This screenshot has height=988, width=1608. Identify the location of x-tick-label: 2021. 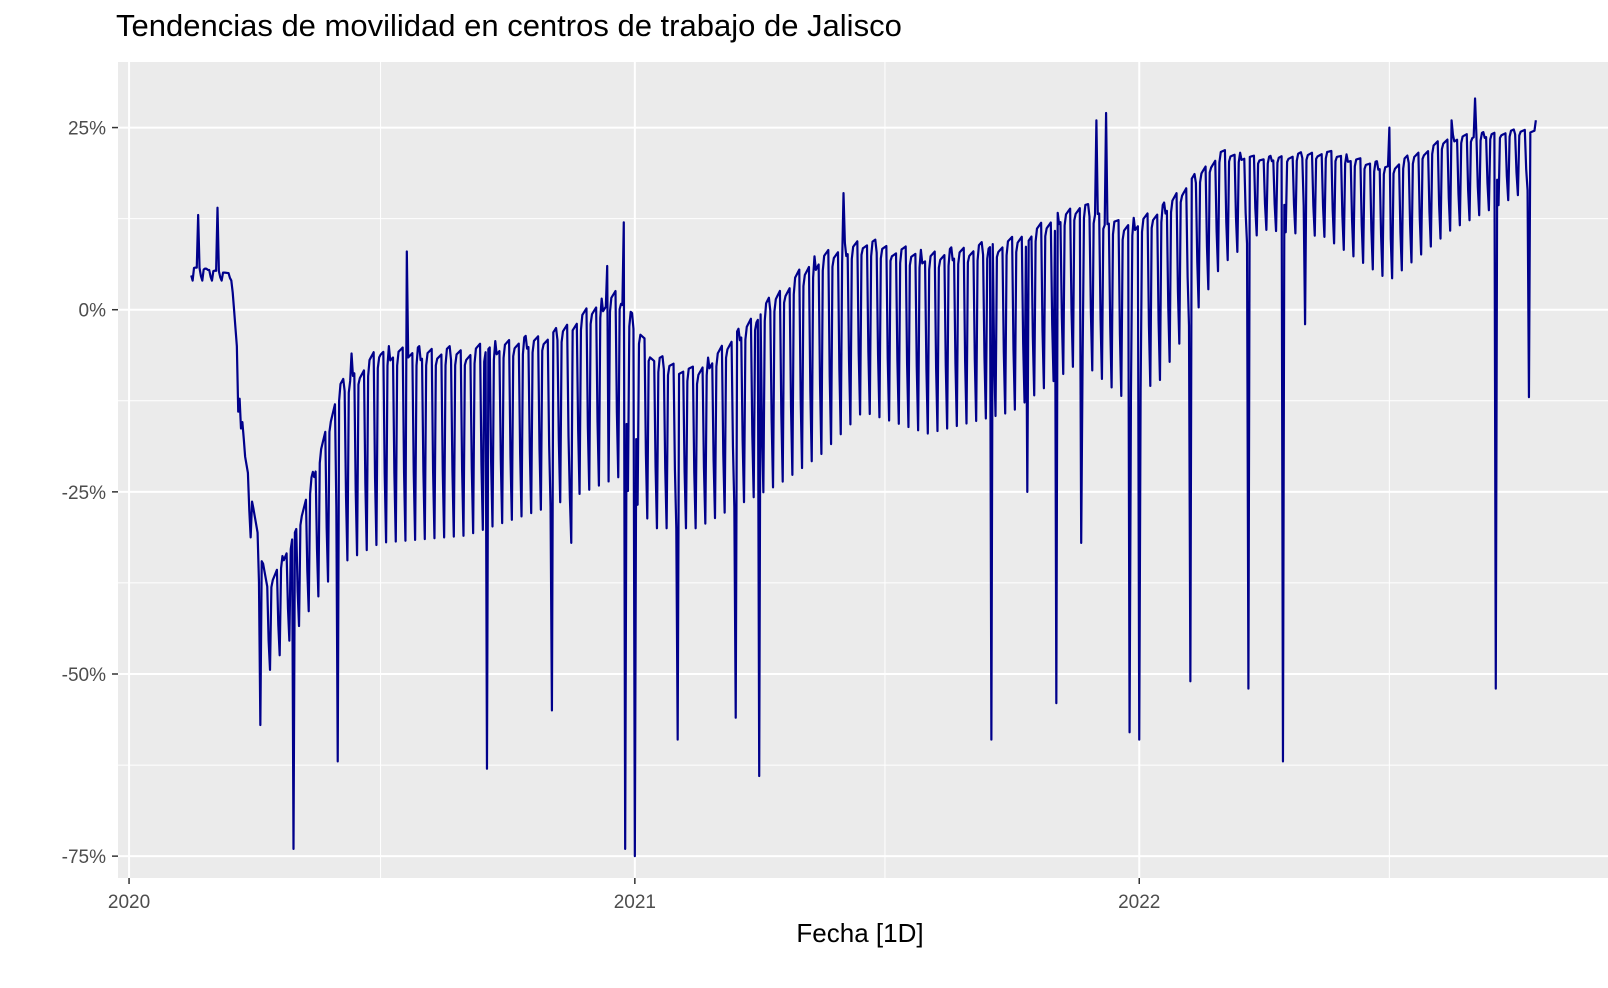
(635, 902).